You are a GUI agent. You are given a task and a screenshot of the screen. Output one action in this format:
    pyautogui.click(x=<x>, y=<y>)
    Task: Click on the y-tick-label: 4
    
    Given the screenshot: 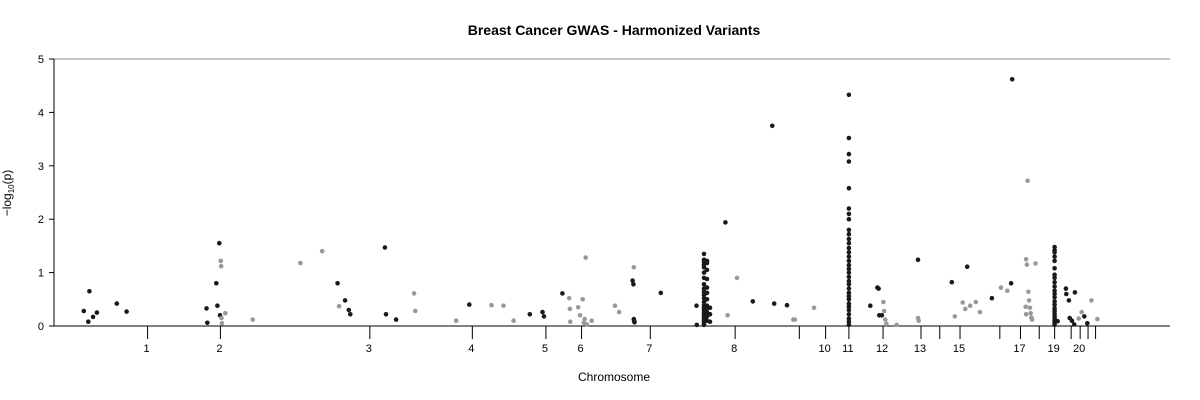 What is the action you would take?
    pyautogui.click(x=41, y=113)
    